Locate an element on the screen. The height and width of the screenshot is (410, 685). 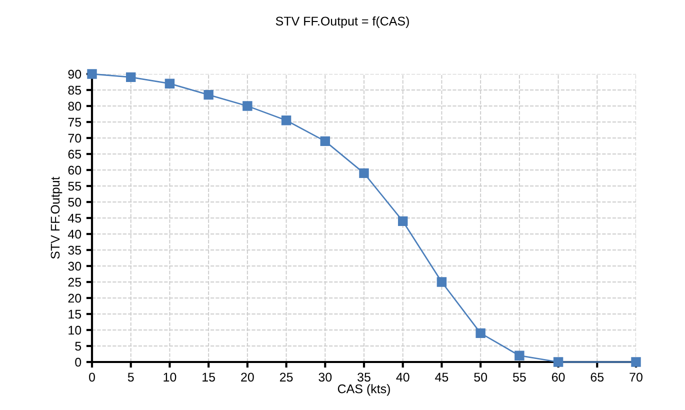
y-tick-label: 40 is located at coordinates (75, 234).